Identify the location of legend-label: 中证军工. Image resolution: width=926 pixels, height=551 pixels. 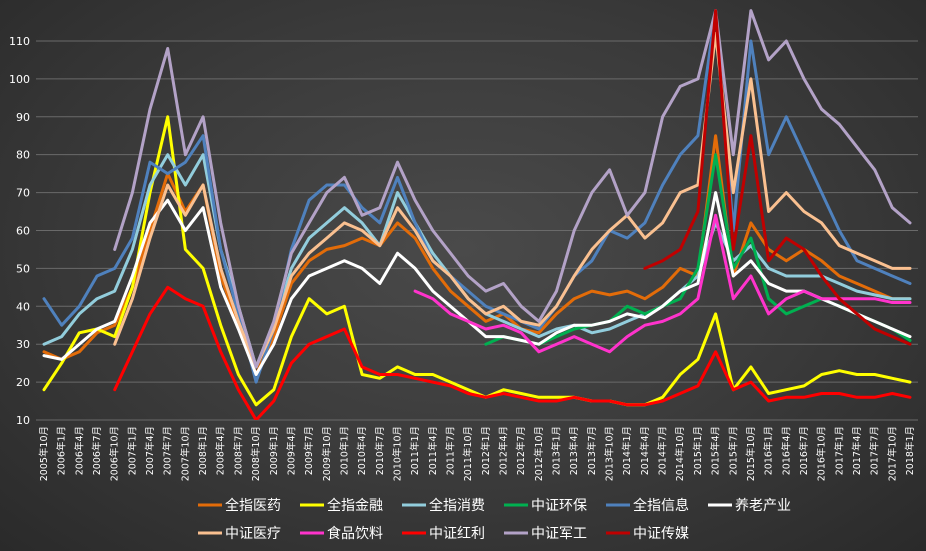
(559, 534).